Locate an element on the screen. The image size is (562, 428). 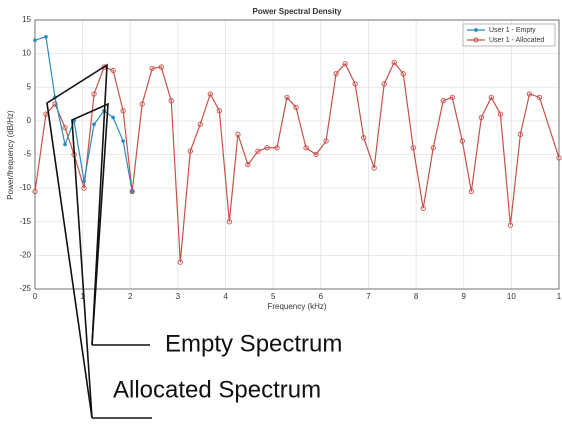
x-tick-label: 7 is located at coordinates (368, 296).